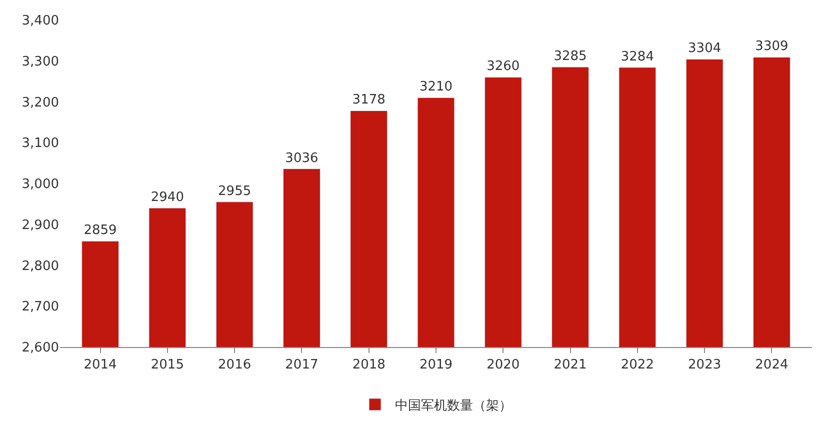 This screenshot has width=832, height=432. I want to click on x-tick-label: 2021, so click(570, 365).